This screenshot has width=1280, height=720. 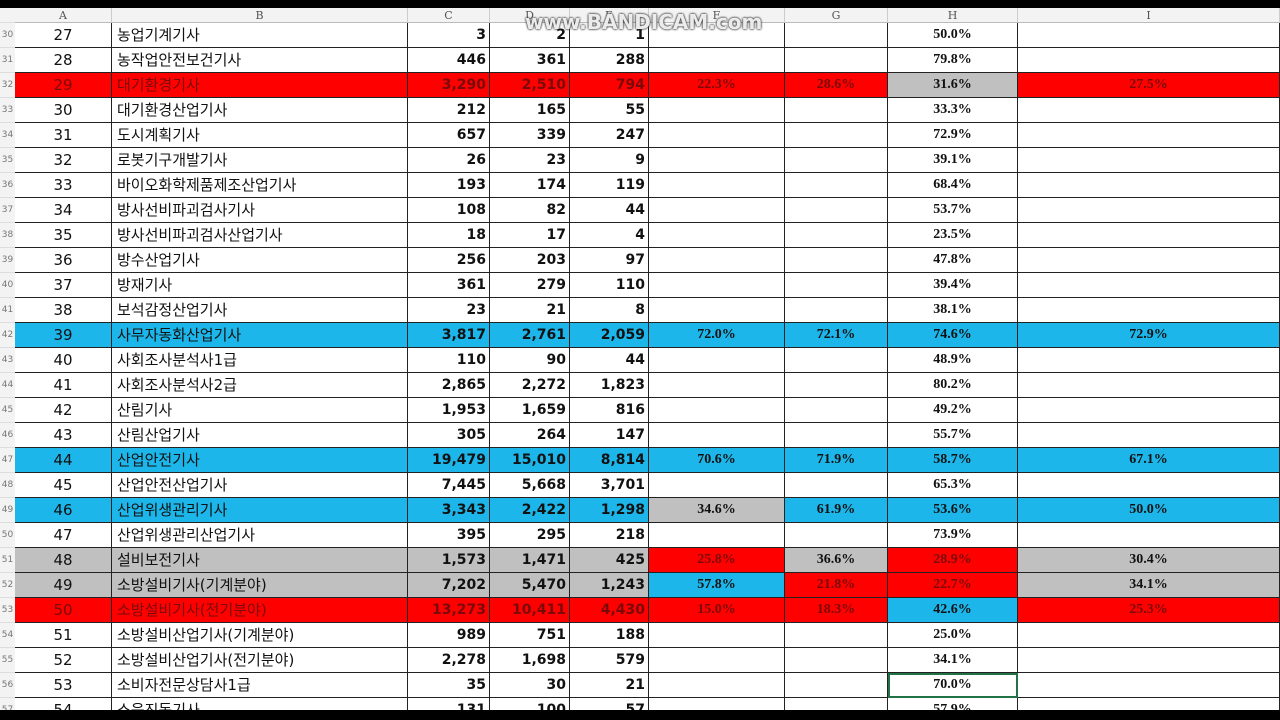 What do you see at coordinates (449, 85) in the screenshot?
I see `cell: 3,290` at bounding box center [449, 85].